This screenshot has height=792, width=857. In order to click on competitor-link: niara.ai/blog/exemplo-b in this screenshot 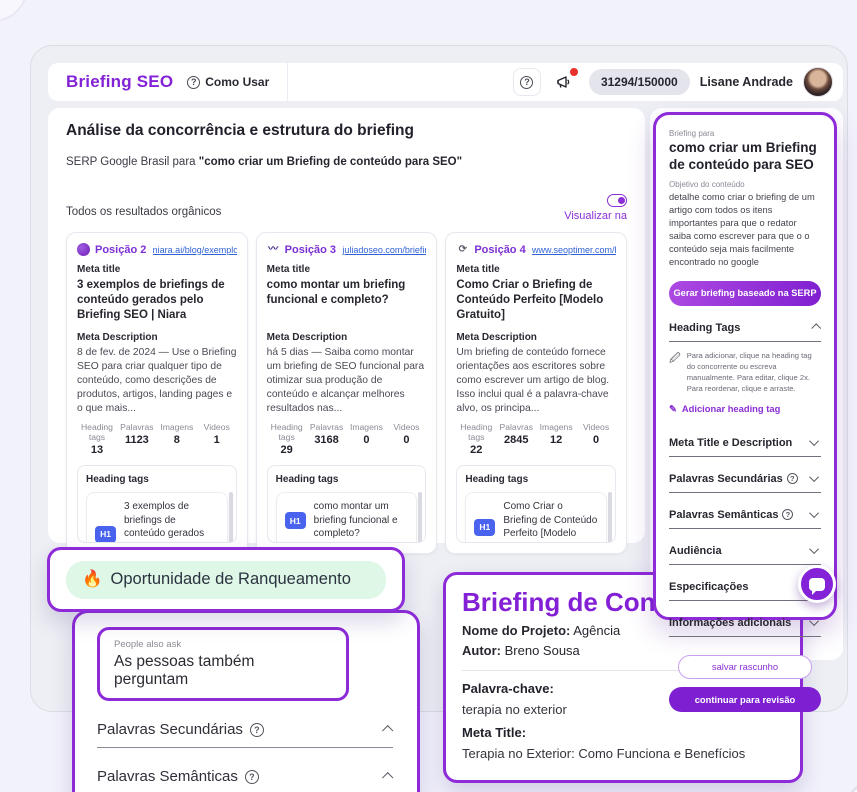, I will do `click(194, 249)`.